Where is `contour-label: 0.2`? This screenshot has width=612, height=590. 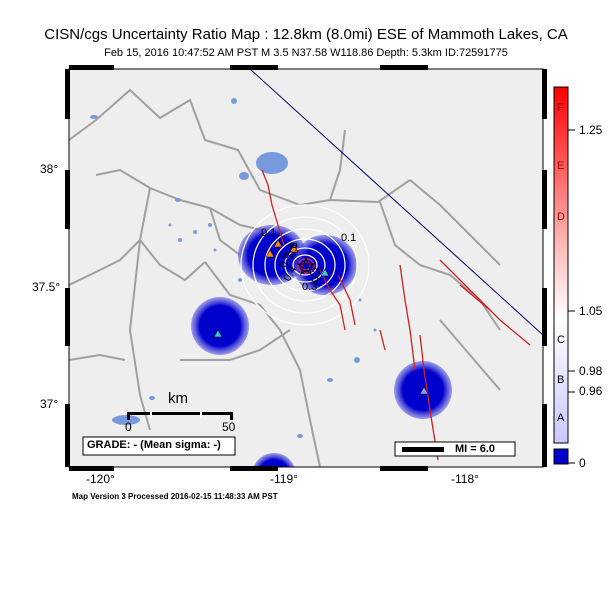
contour-label: 0.2 is located at coordinates (316, 274).